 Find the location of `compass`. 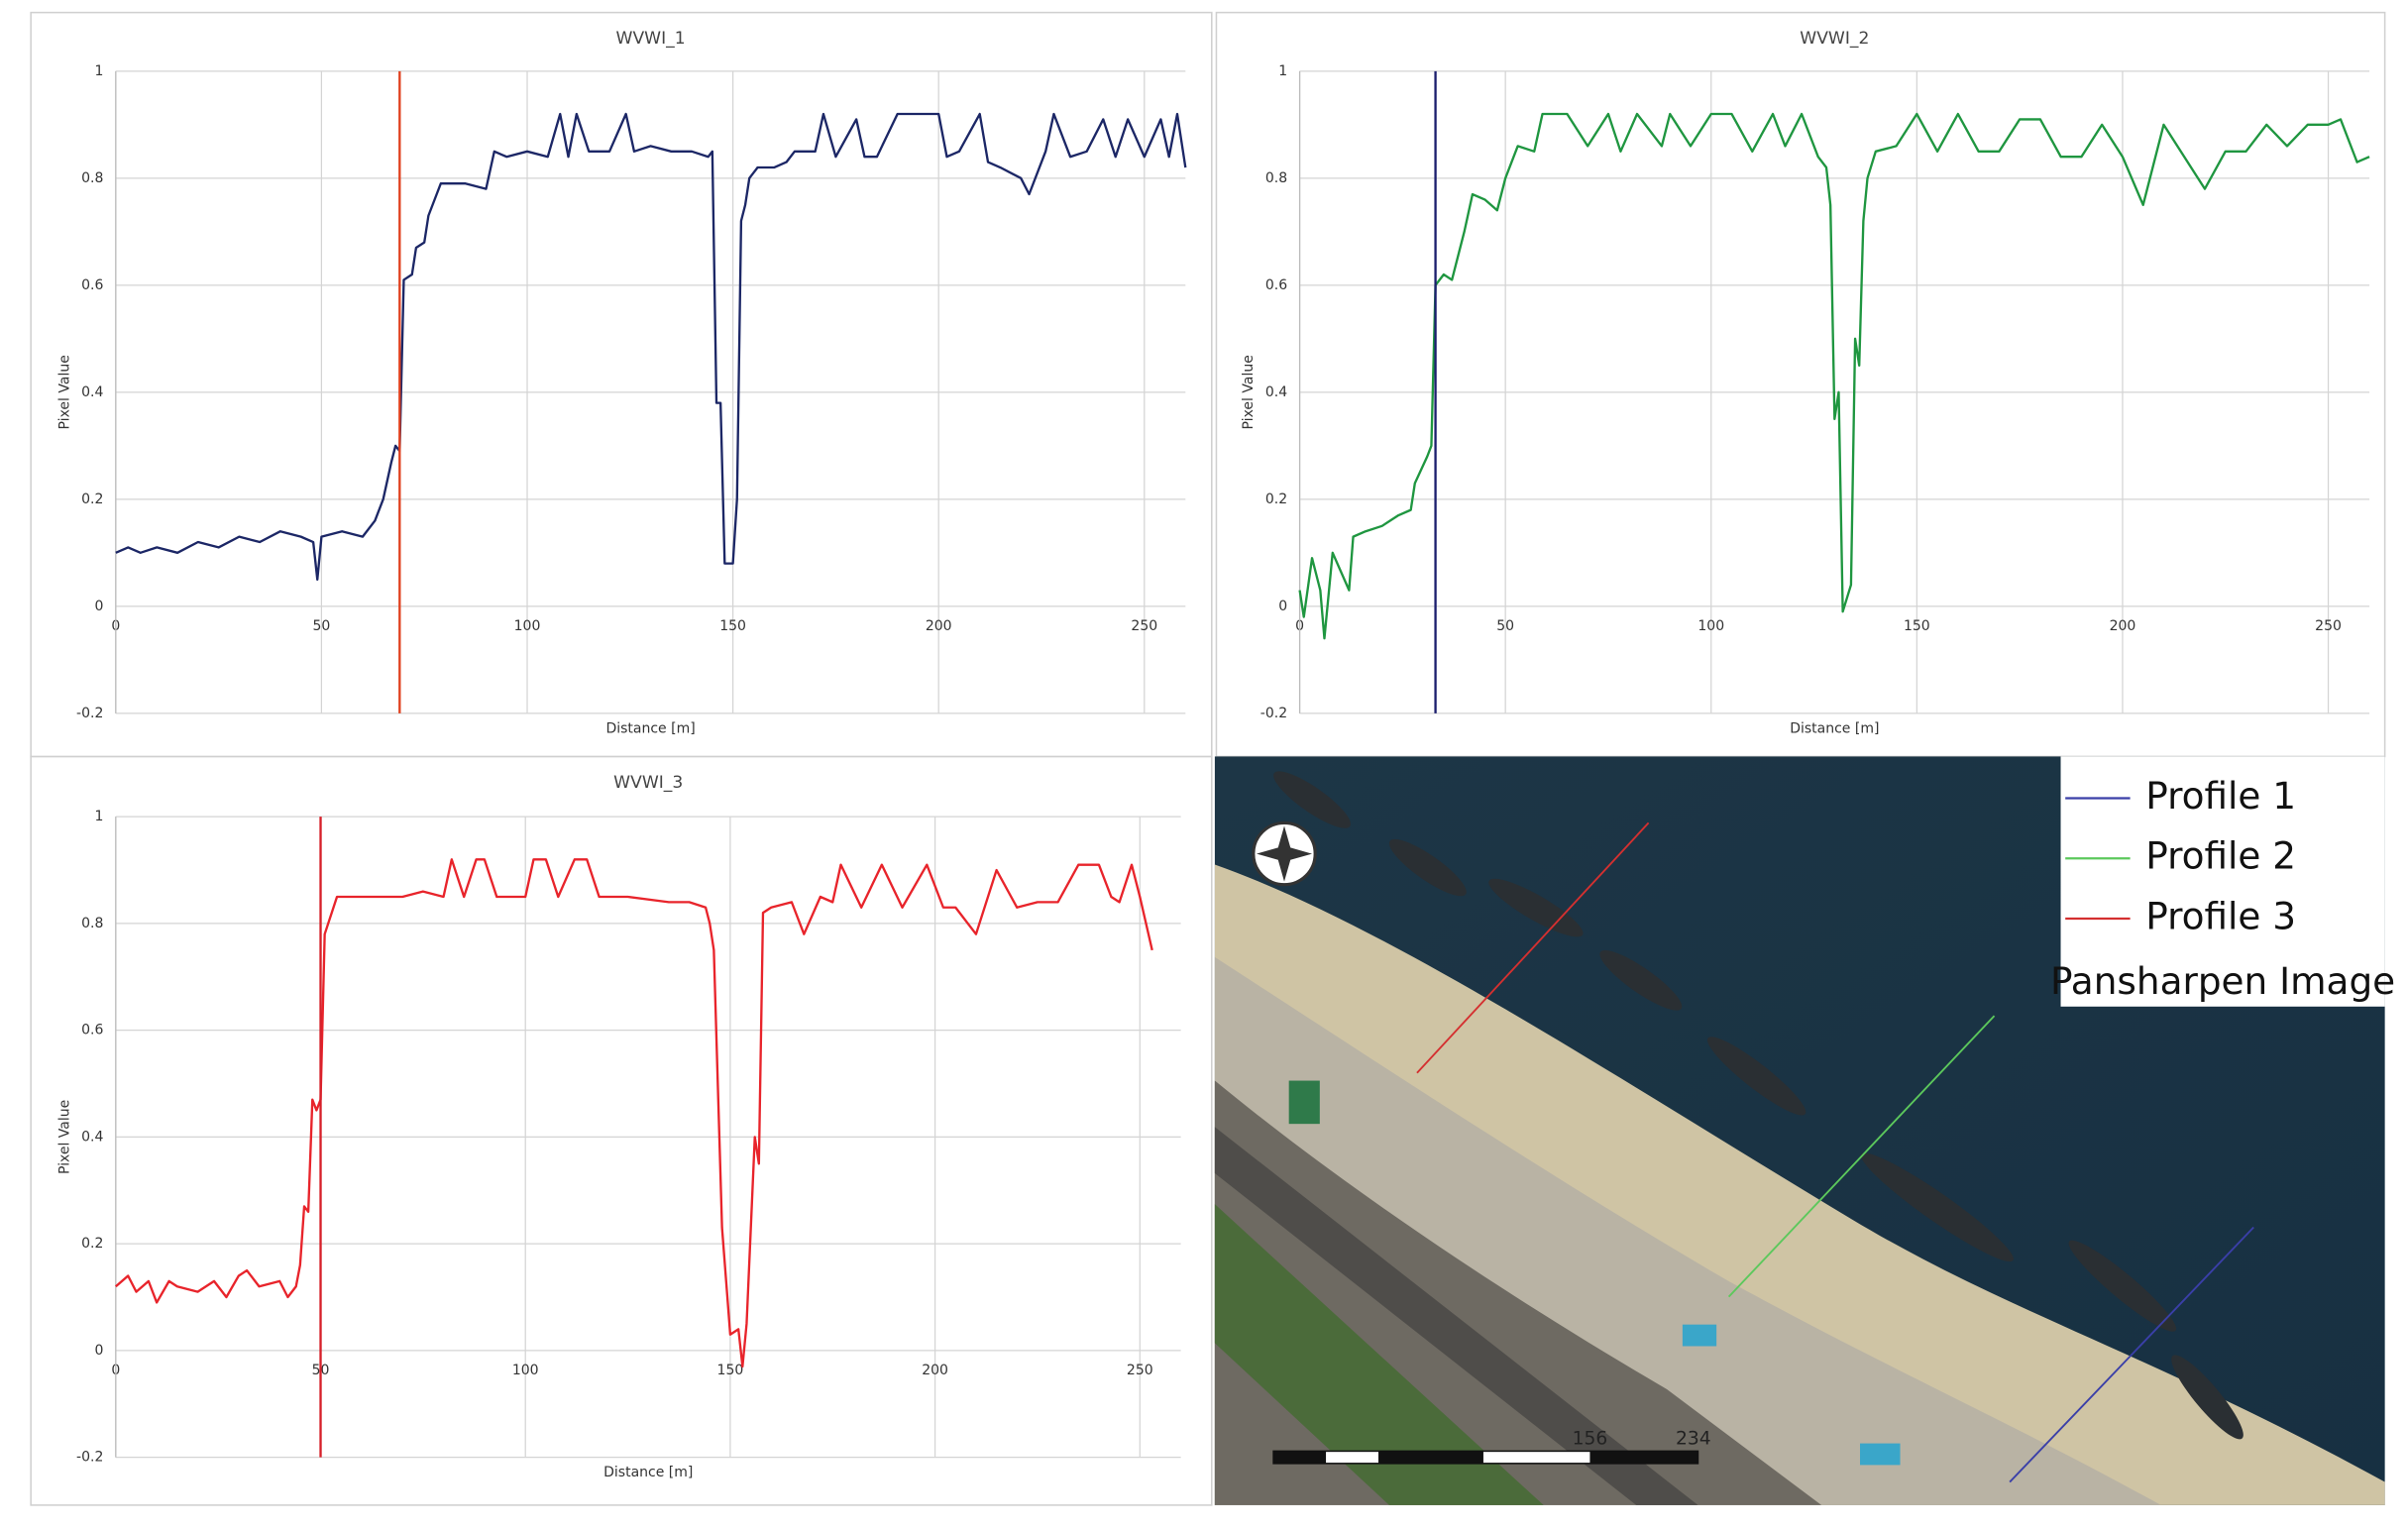

compass is located at coordinates (1284, 853).